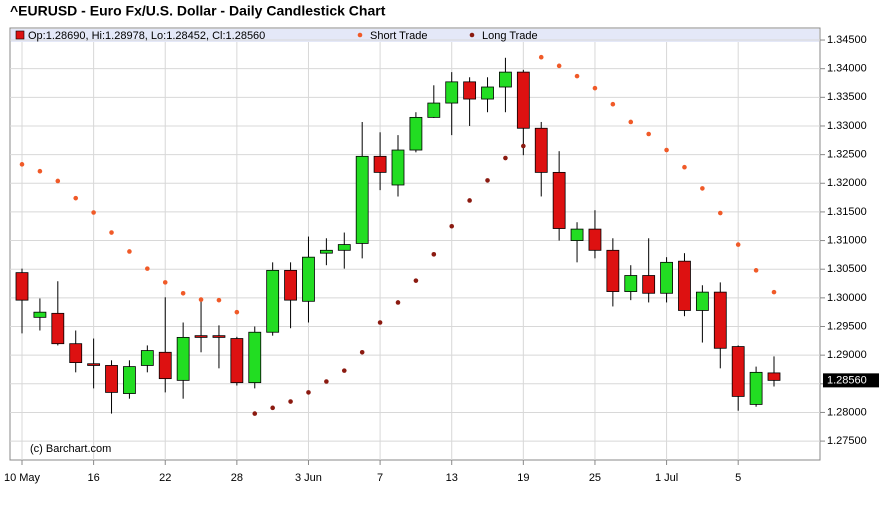 The image size is (882, 522). What do you see at coordinates (847, 240) in the screenshot?
I see `y-tick-label: 1.31000` at bounding box center [847, 240].